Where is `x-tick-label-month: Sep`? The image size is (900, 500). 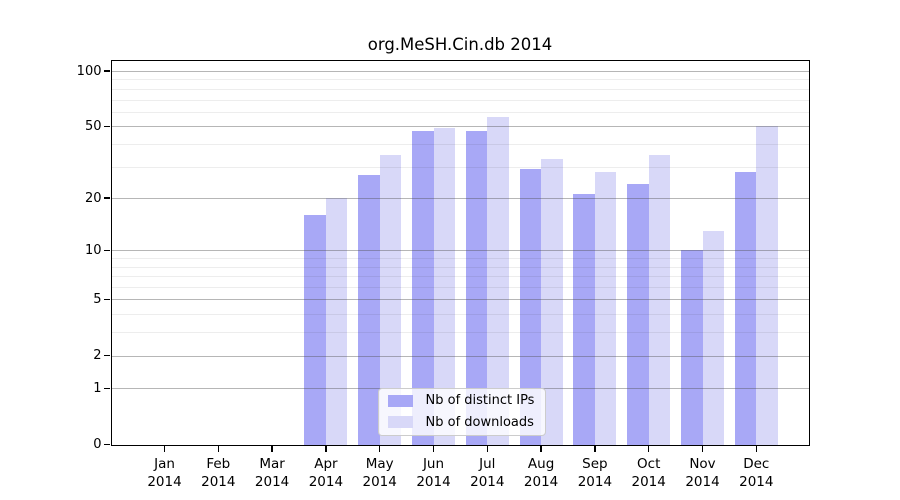
x-tick-label-month: Sep is located at coordinates (595, 463).